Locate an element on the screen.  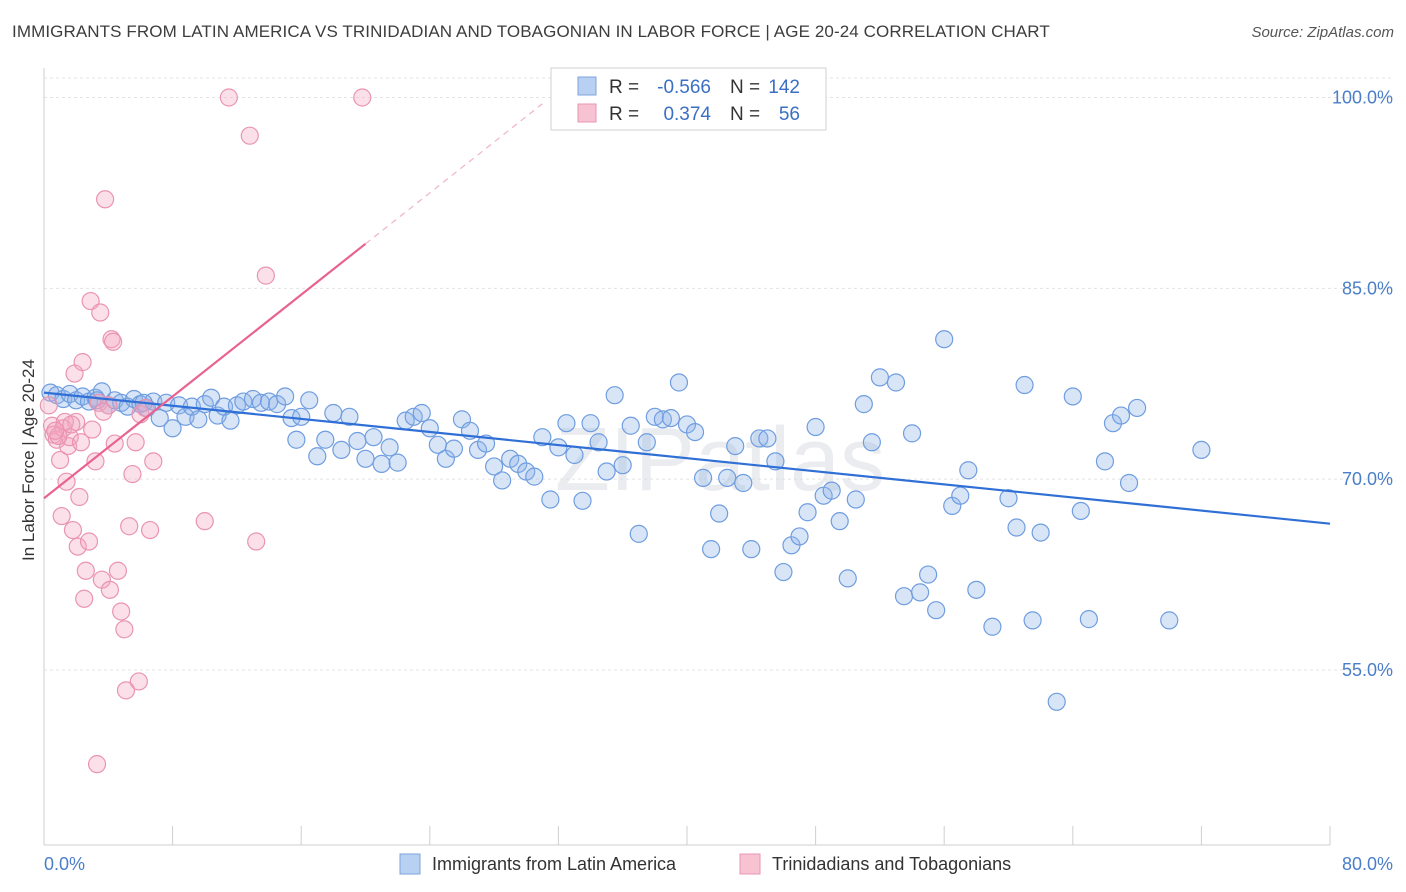
legend-n-value-pink: 56 is located at coordinates (789, 114).